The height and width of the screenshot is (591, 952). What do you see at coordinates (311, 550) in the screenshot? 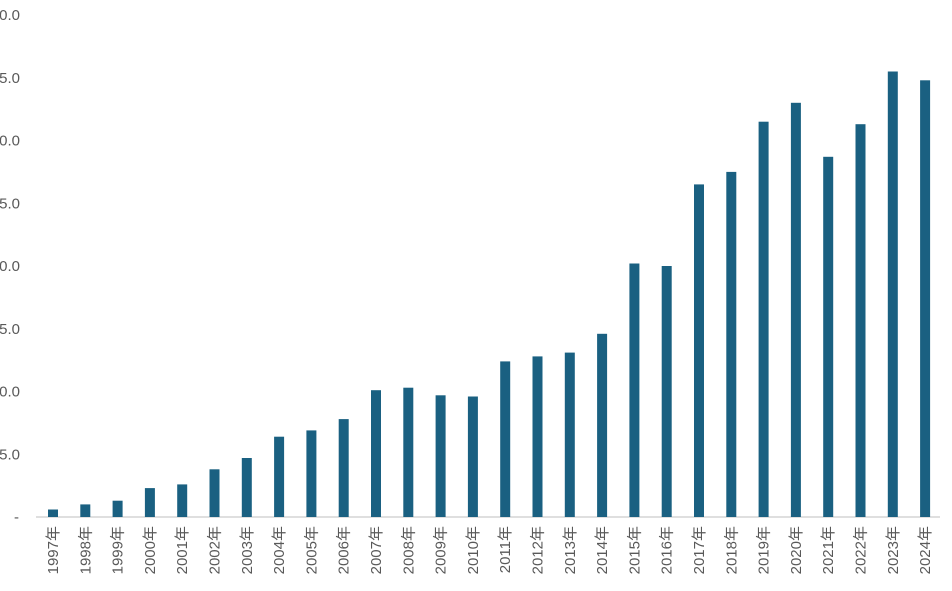
I see `x-tick-label: 2005年` at bounding box center [311, 550].